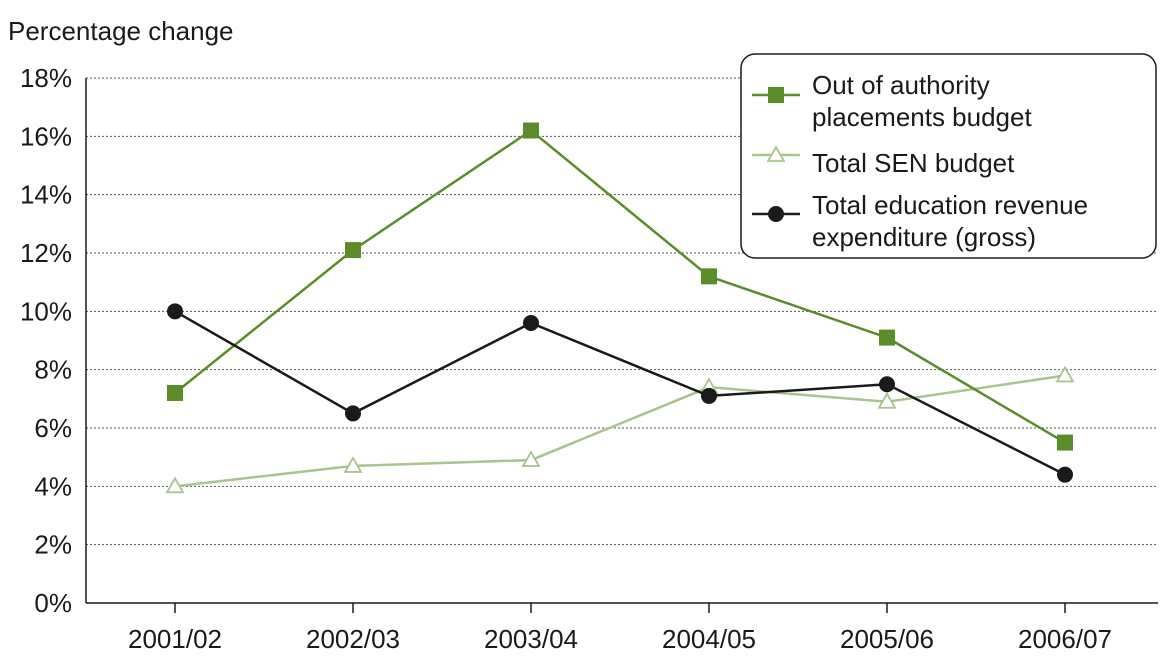 The height and width of the screenshot is (661, 1161). Describe the element at coordinates (46, 136) in the screenshot. I see `y-tick-label: 16%` at that location.